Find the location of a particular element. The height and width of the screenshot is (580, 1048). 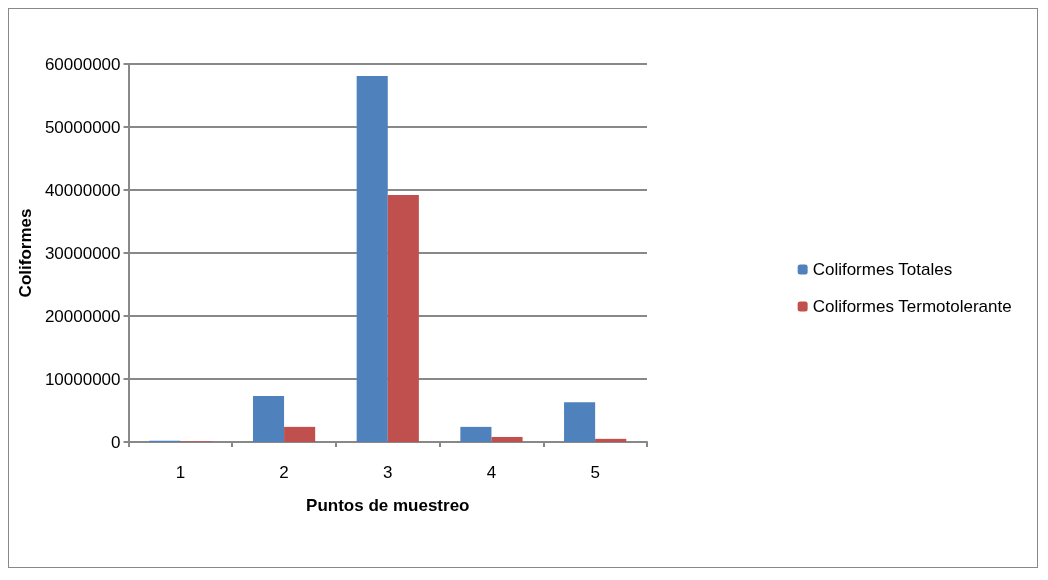

y-tick-label: 10000000 is located at coordinates (82, 379).